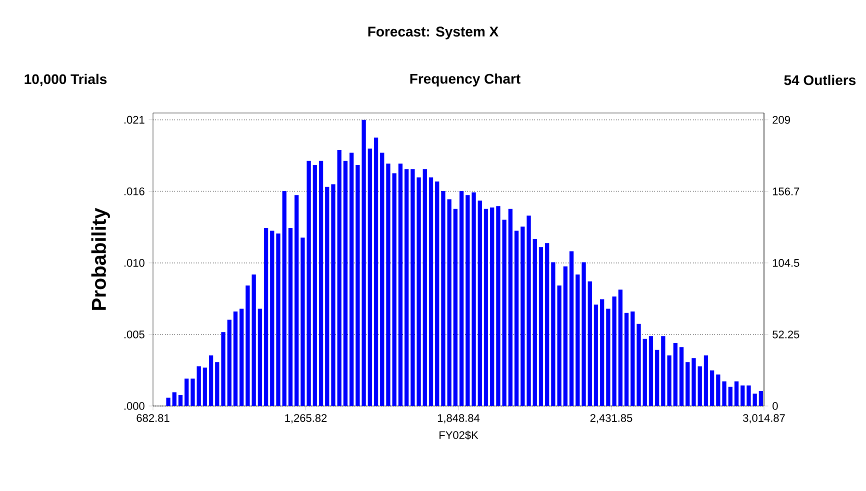 Image resolution: width=866 pixels, height=491 pixels. I want to click on y-tick-label: .010, so click(134, 263).